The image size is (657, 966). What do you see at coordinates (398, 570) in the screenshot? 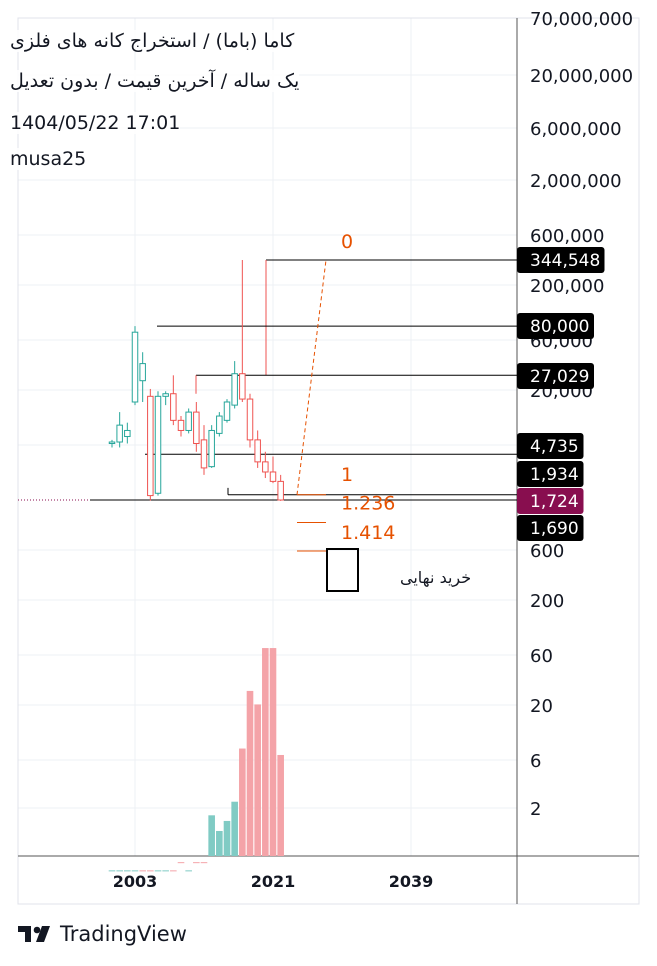
I see `annotation: خرید نهایی` at bounding box center [398, 570].